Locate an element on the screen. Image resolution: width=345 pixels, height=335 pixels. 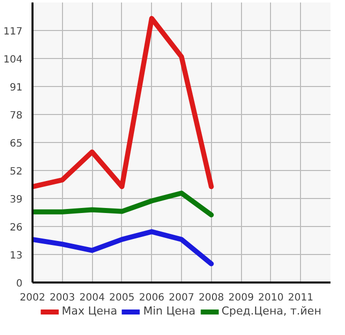
x-tick-label: 2003 is located at coordinates (63, 298).